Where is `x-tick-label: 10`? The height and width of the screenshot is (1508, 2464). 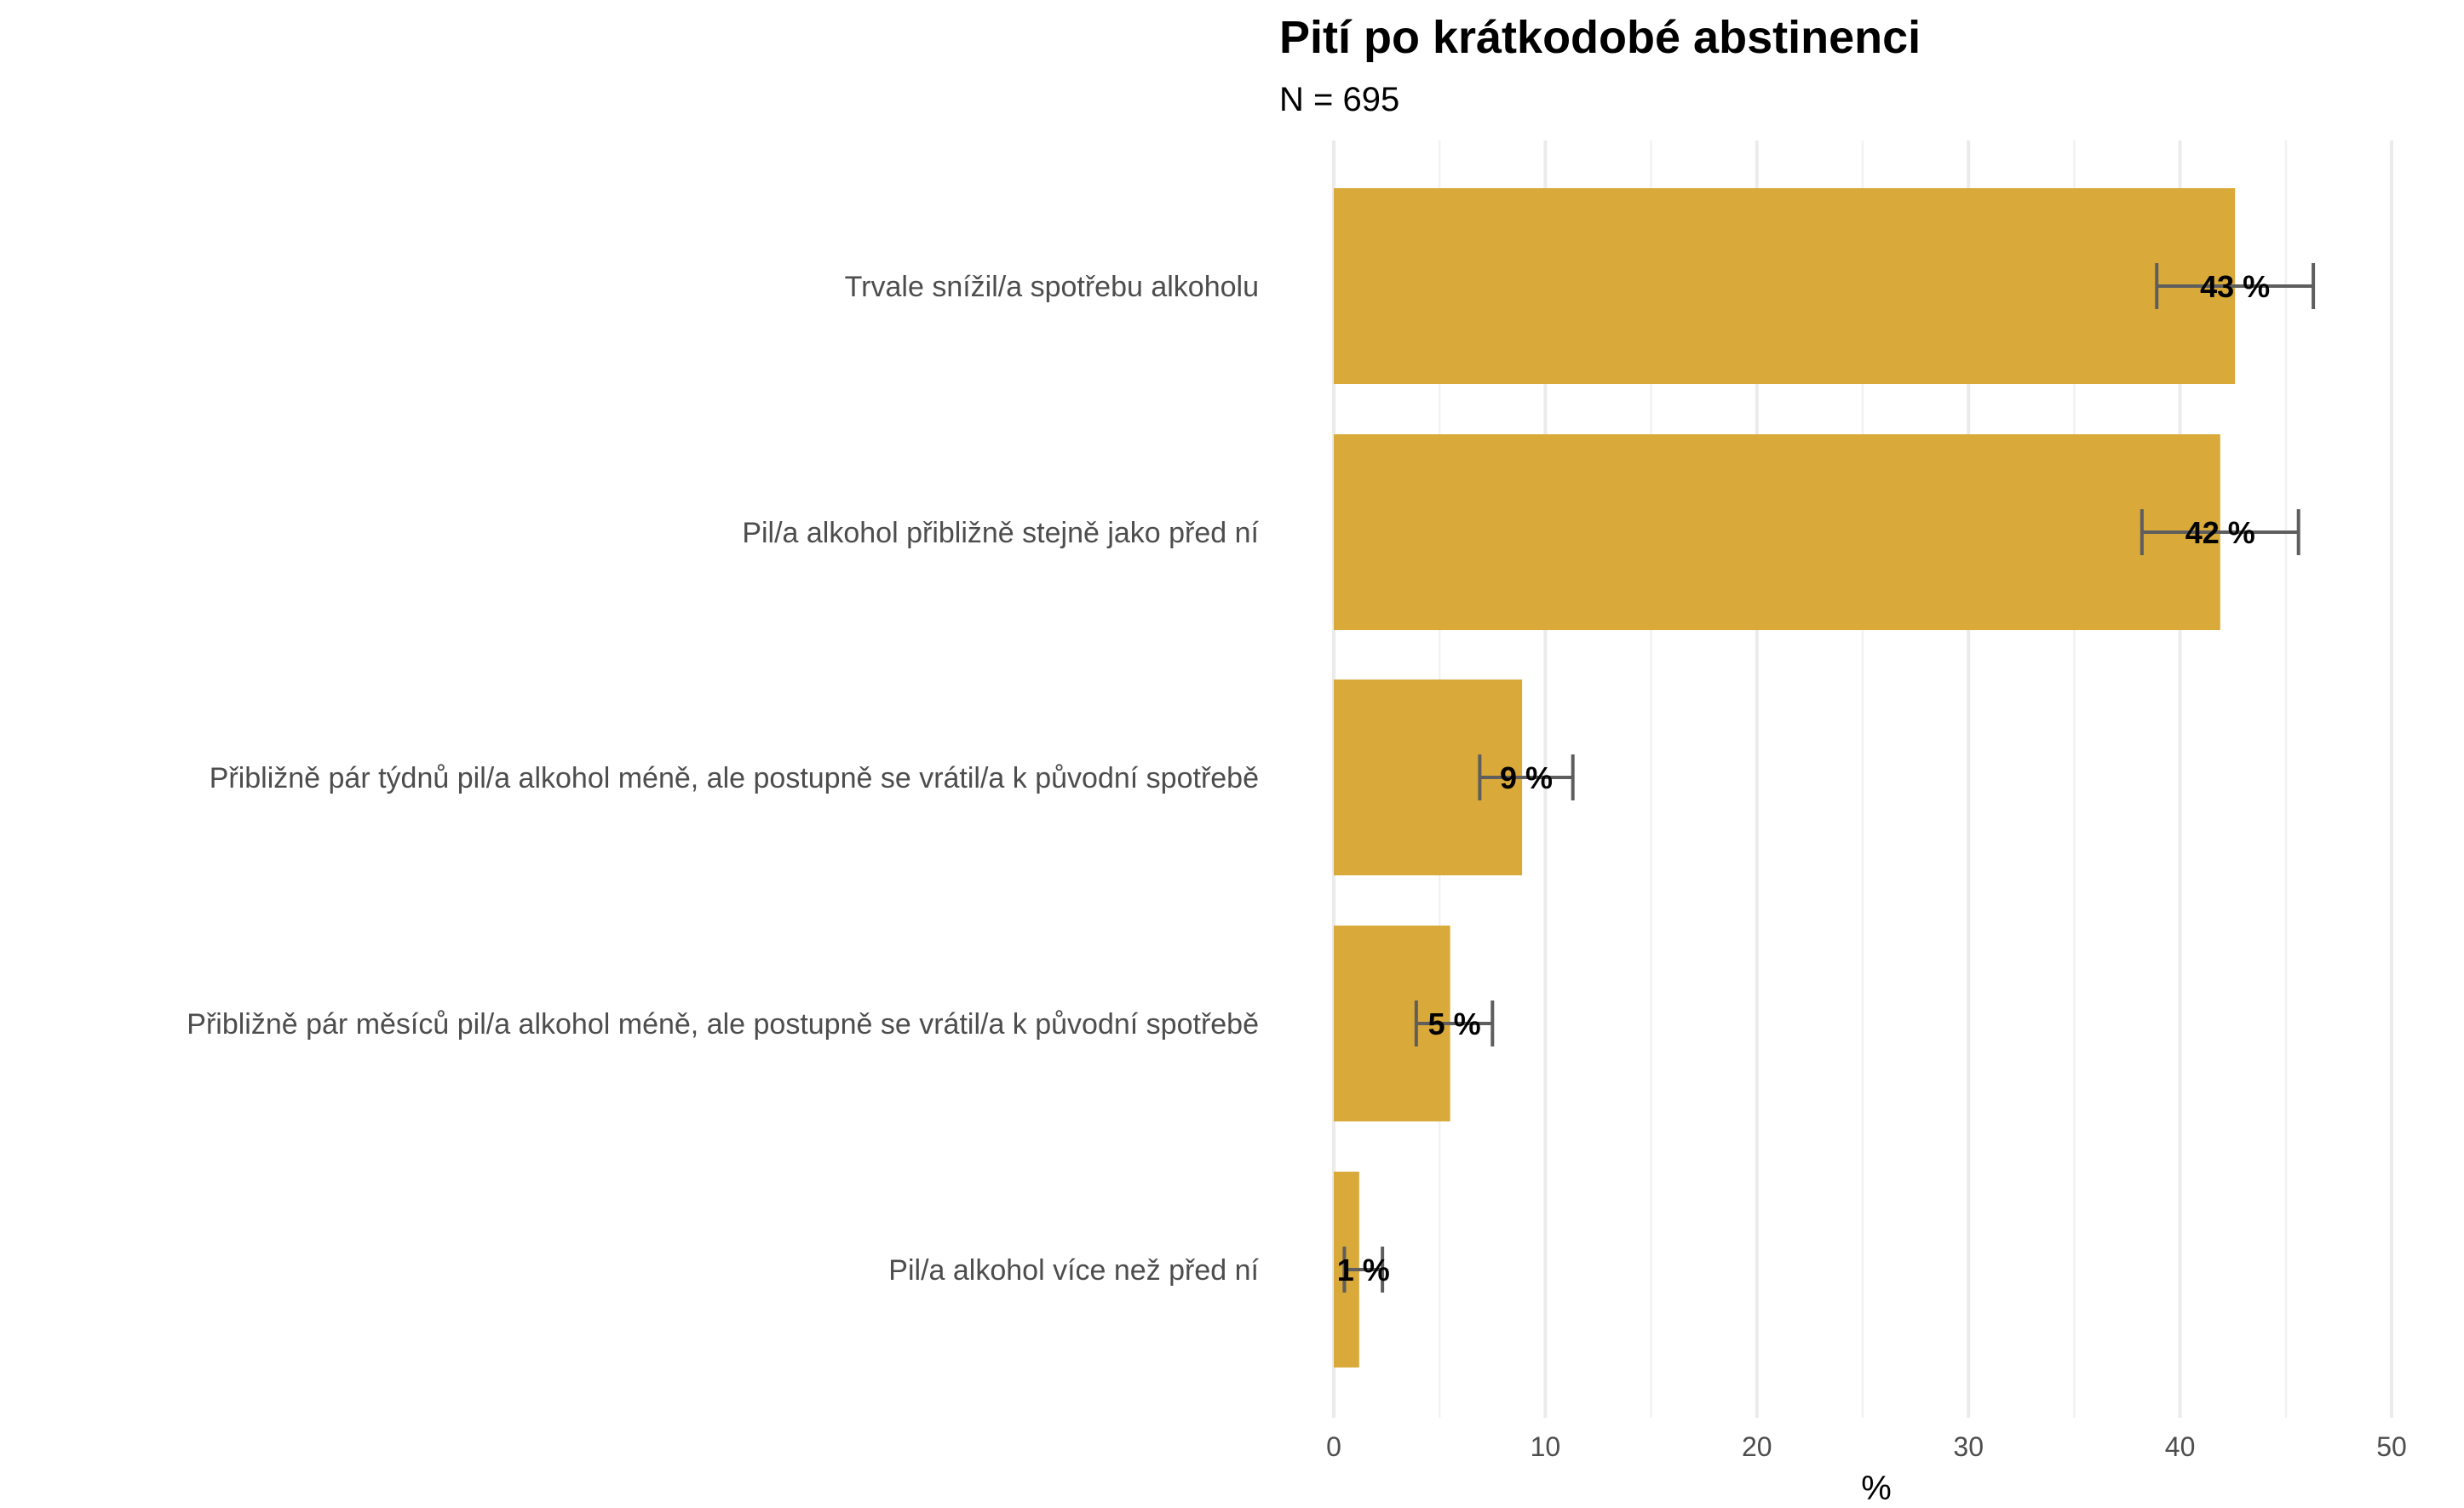
x-tick-label: 10 is located at coordinates (1546, 1446).